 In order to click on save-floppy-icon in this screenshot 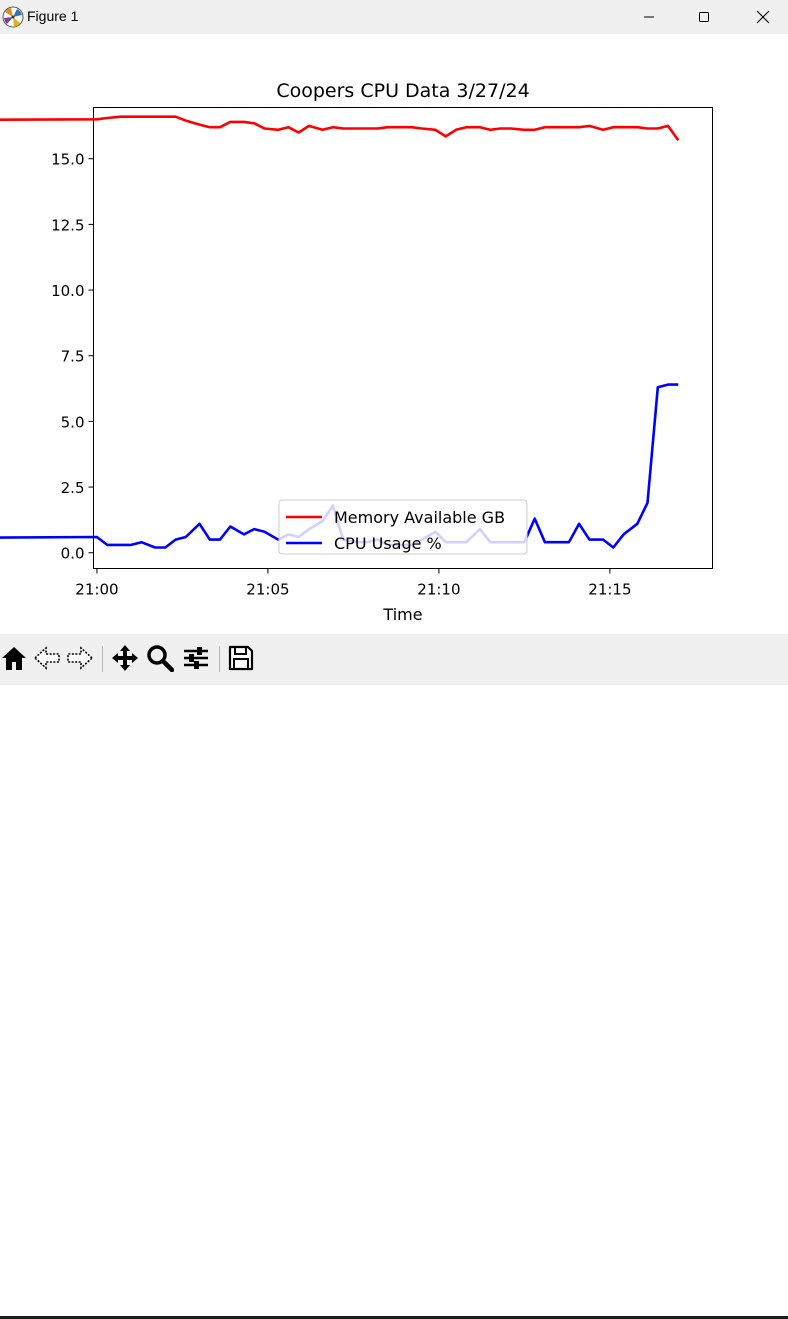, I will do `click(242, 658)`.